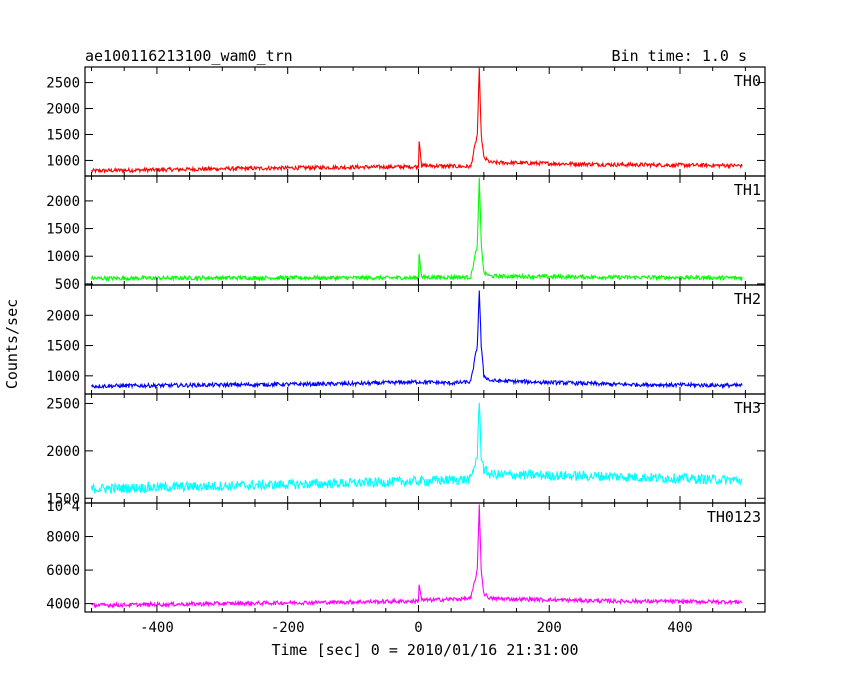 This screenshot has width=850, height=680. I want to click on panel-th3: 1500 2000 2500 TH3, so click(406, 450).